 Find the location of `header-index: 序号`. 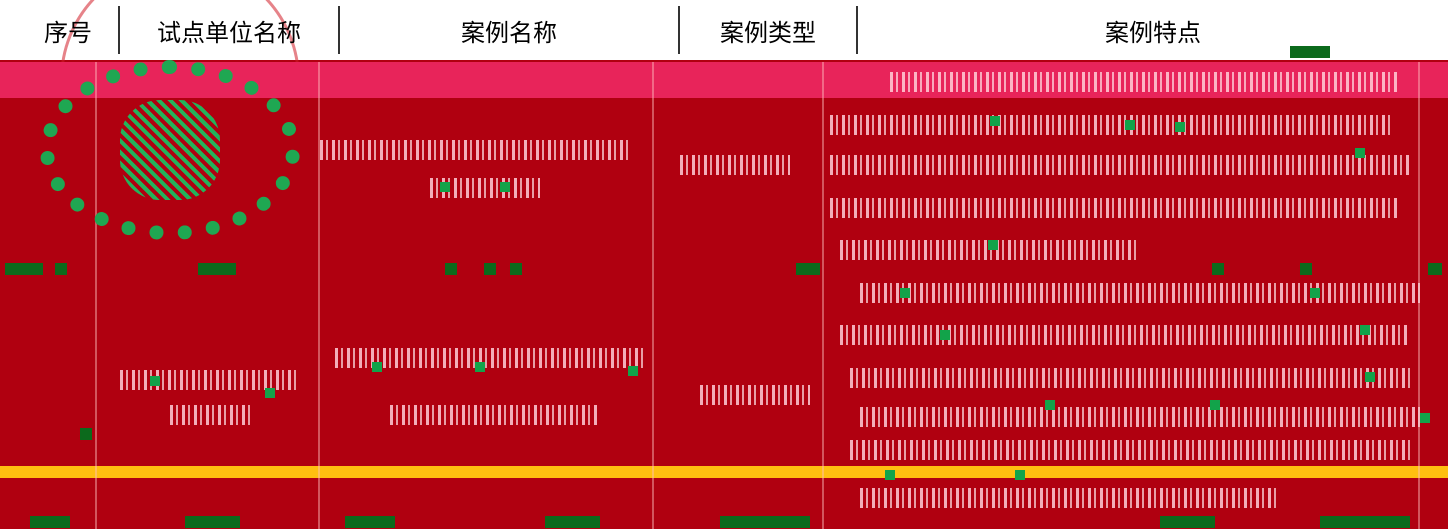

header-index: 序号 is located at coordinates (68, 32).